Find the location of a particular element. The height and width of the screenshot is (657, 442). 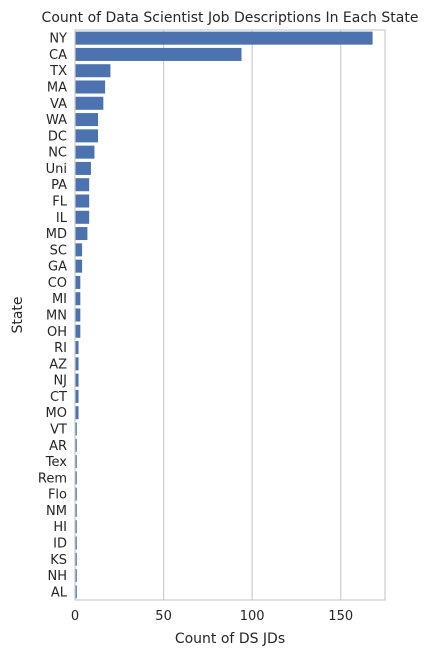

y-tick-label: Rem is located at coordinates (52, 478).